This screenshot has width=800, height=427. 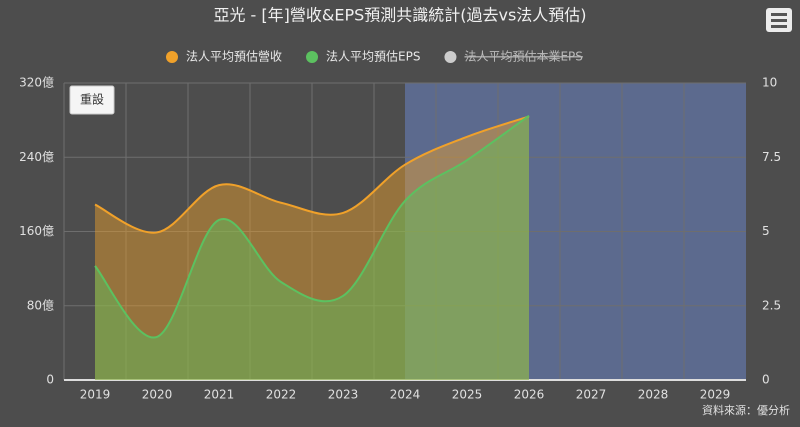 I want to click on source-note: 資料來源：優分析, so click(x=746, y=410).